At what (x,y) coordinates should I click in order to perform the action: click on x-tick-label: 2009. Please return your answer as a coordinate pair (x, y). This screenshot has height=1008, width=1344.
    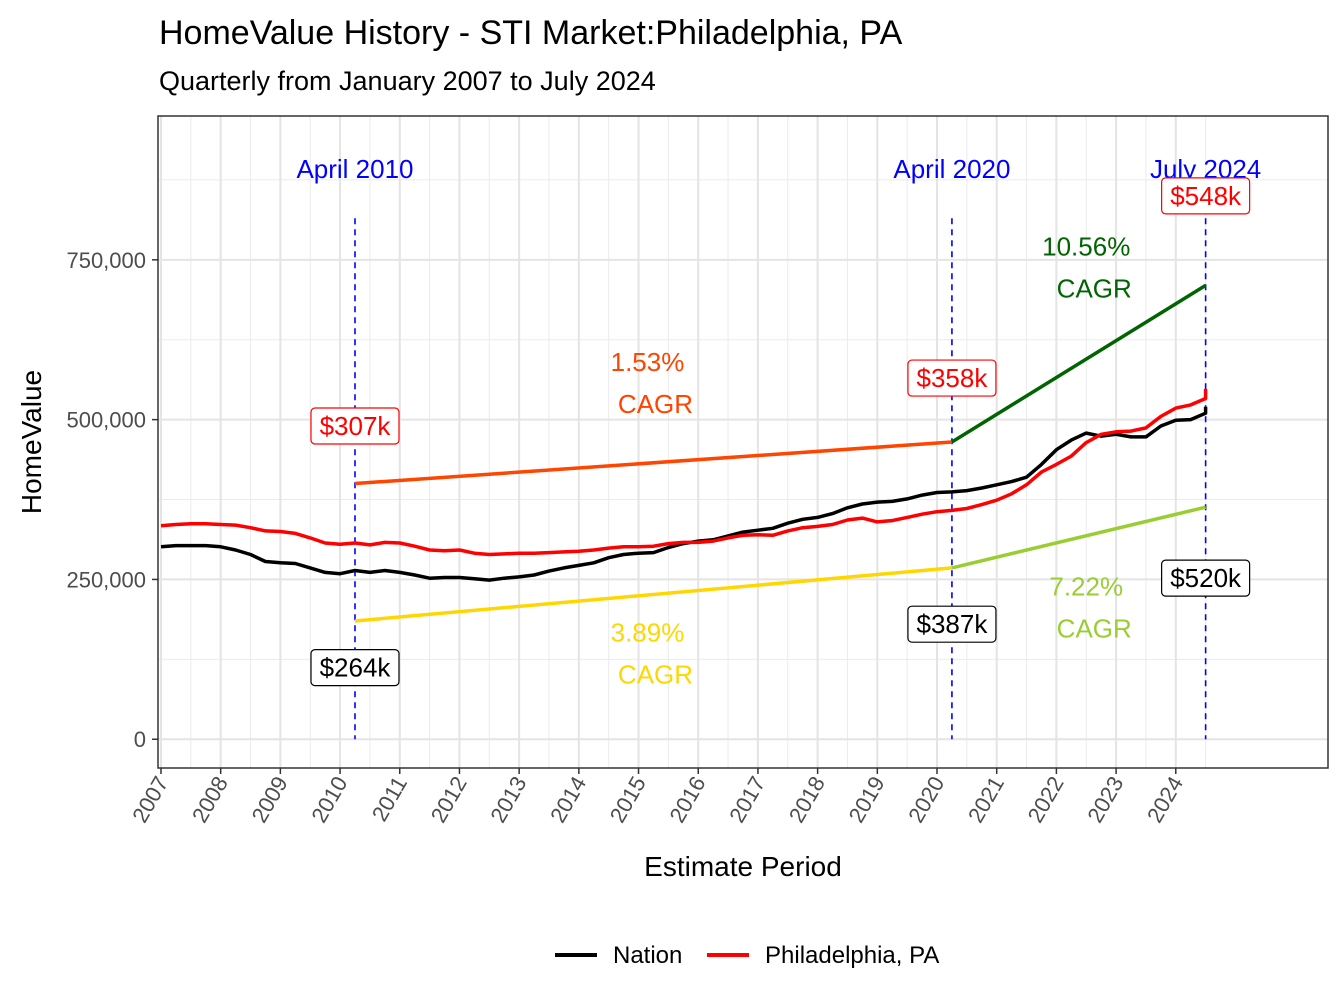
    Looking at the image, I should click on (270, 799).